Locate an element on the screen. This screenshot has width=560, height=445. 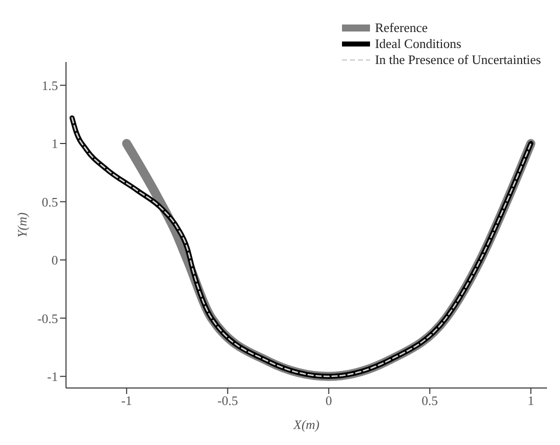
y-tick-label: -0.5 is located at coordinates (47, 318).